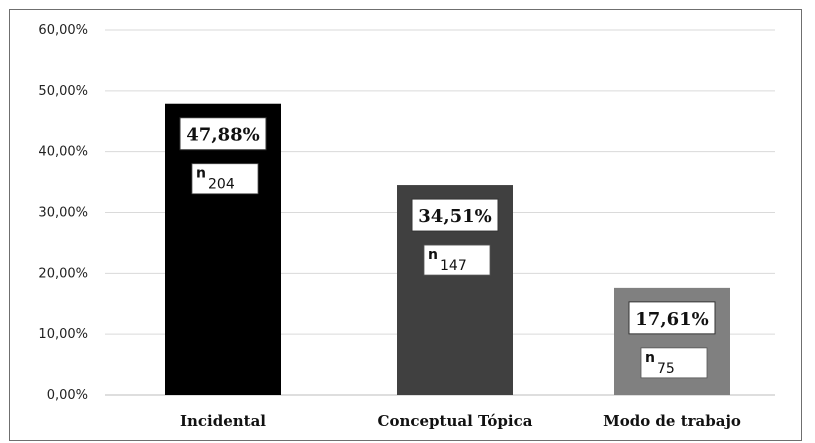  I want to click on value-label: 47,88%, so click(222, 135).